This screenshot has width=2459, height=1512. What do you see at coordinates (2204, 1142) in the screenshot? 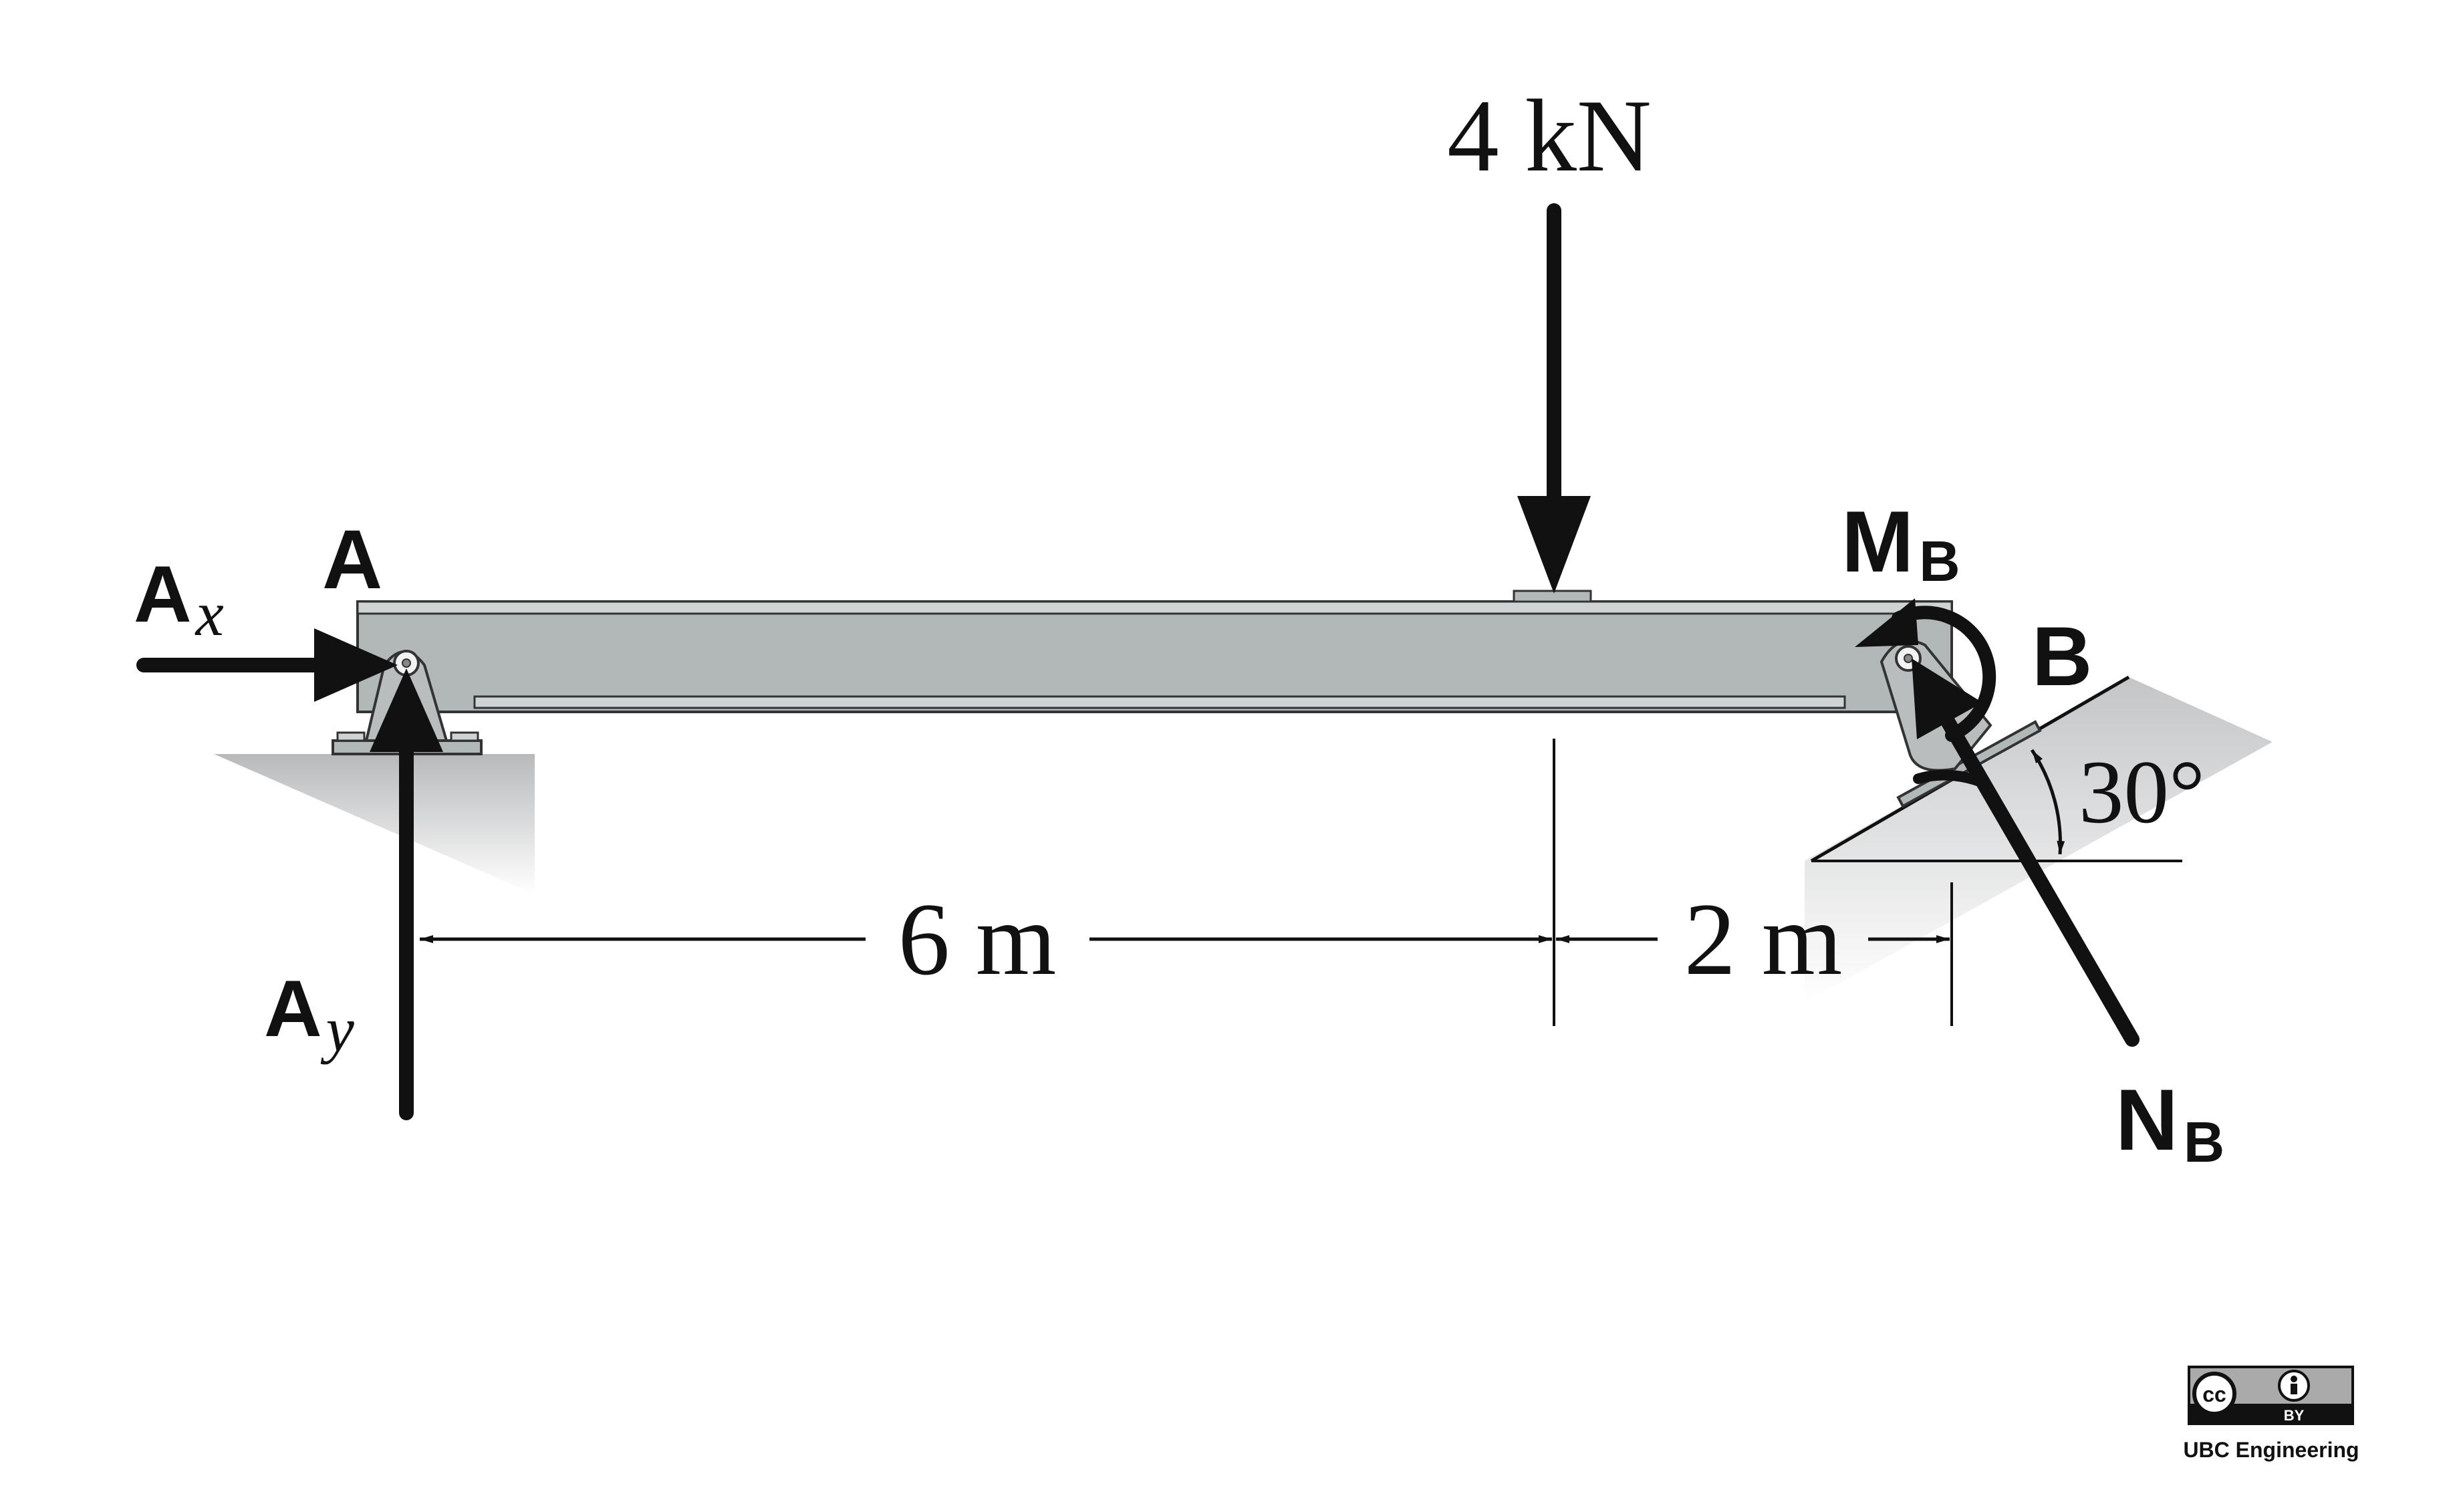
I see `nb-sub: B` at bounding box center [2204, 1142].